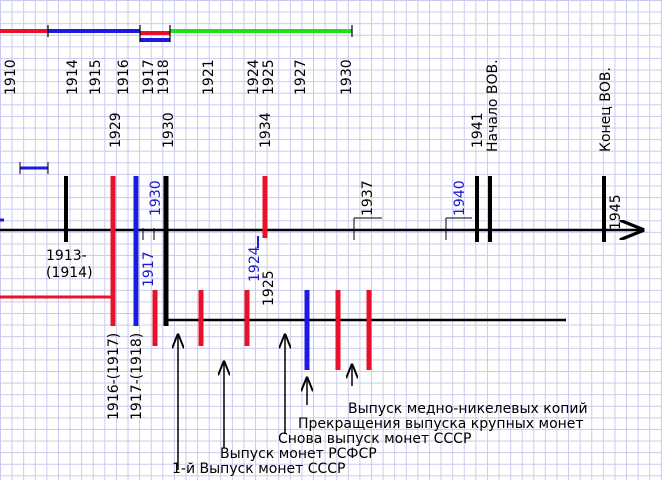 Image resolution: width=662 pixels, height=480 pixels. Describe the element at coordinates (96, 77) in the screenshot. I see `year-label: 1915` at that location.